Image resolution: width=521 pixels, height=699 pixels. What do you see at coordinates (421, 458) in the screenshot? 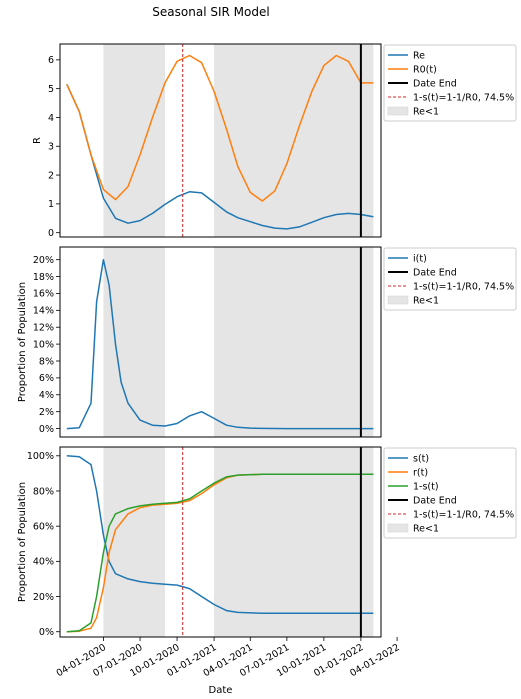
I see `legend-label: s(t)` at bounding box center [421, 458].